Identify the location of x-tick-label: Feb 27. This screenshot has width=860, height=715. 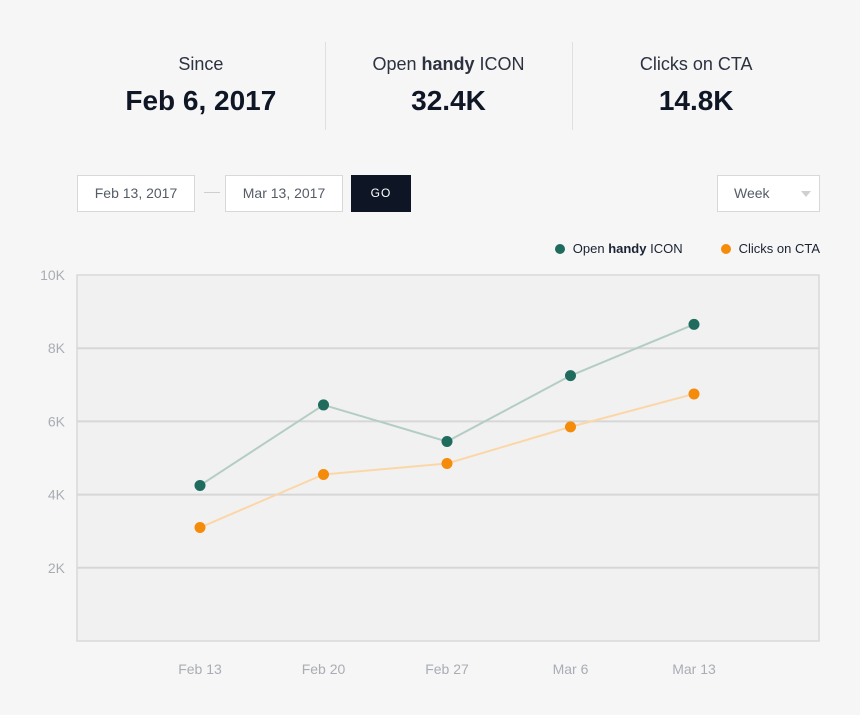
(447, 669).